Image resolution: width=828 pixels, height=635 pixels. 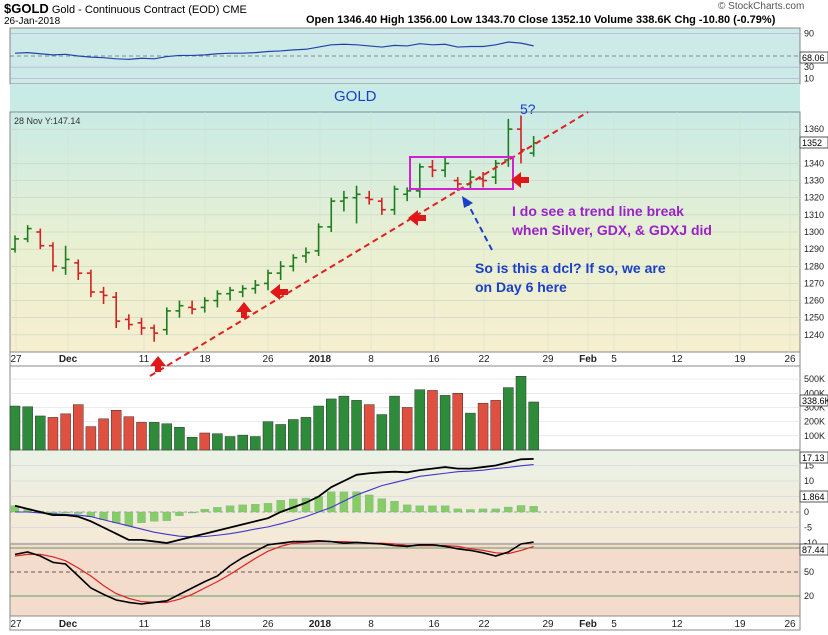 I want to click on blue-arrow-line, so click(x=480, y=227).